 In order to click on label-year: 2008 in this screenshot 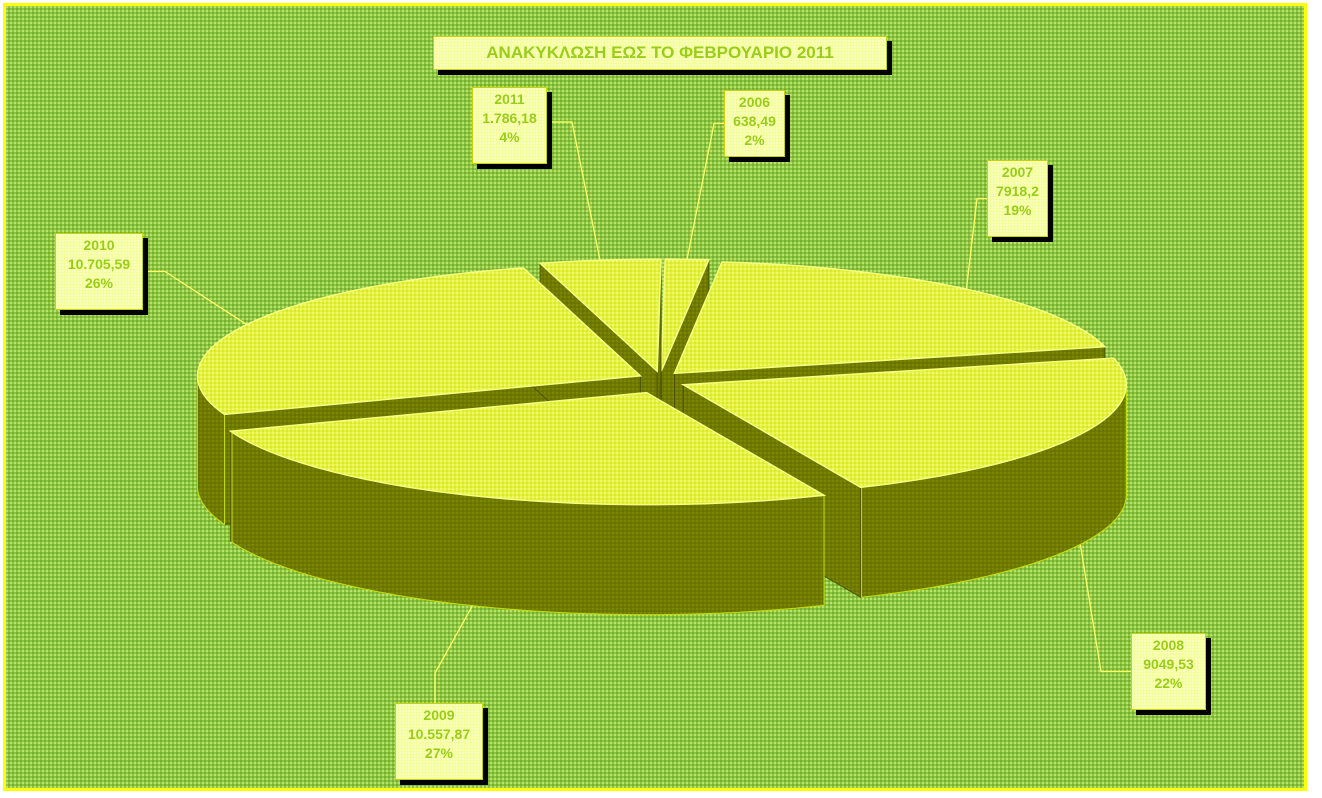, I will do `click(1168, 645)`.